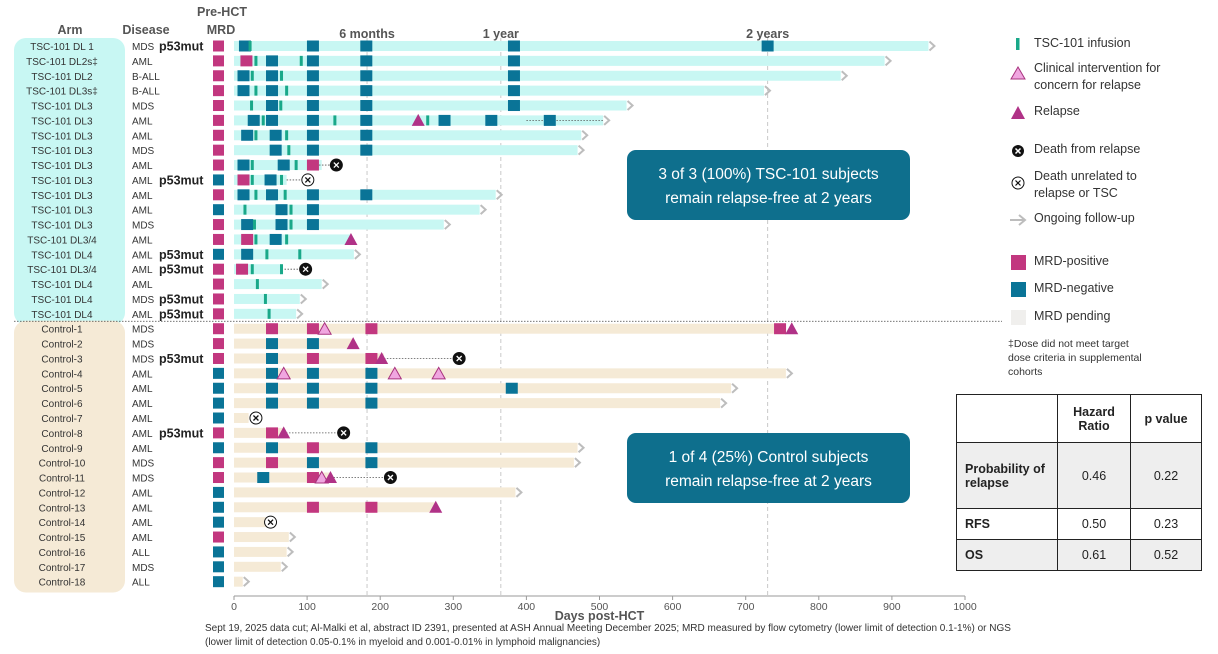 This screenshot has width=1218, height=654. What do you see at coordinates (1018, 289) in the screenshot?
I see `mrd-negative-square-icon` at bounding box center [1018, 289].